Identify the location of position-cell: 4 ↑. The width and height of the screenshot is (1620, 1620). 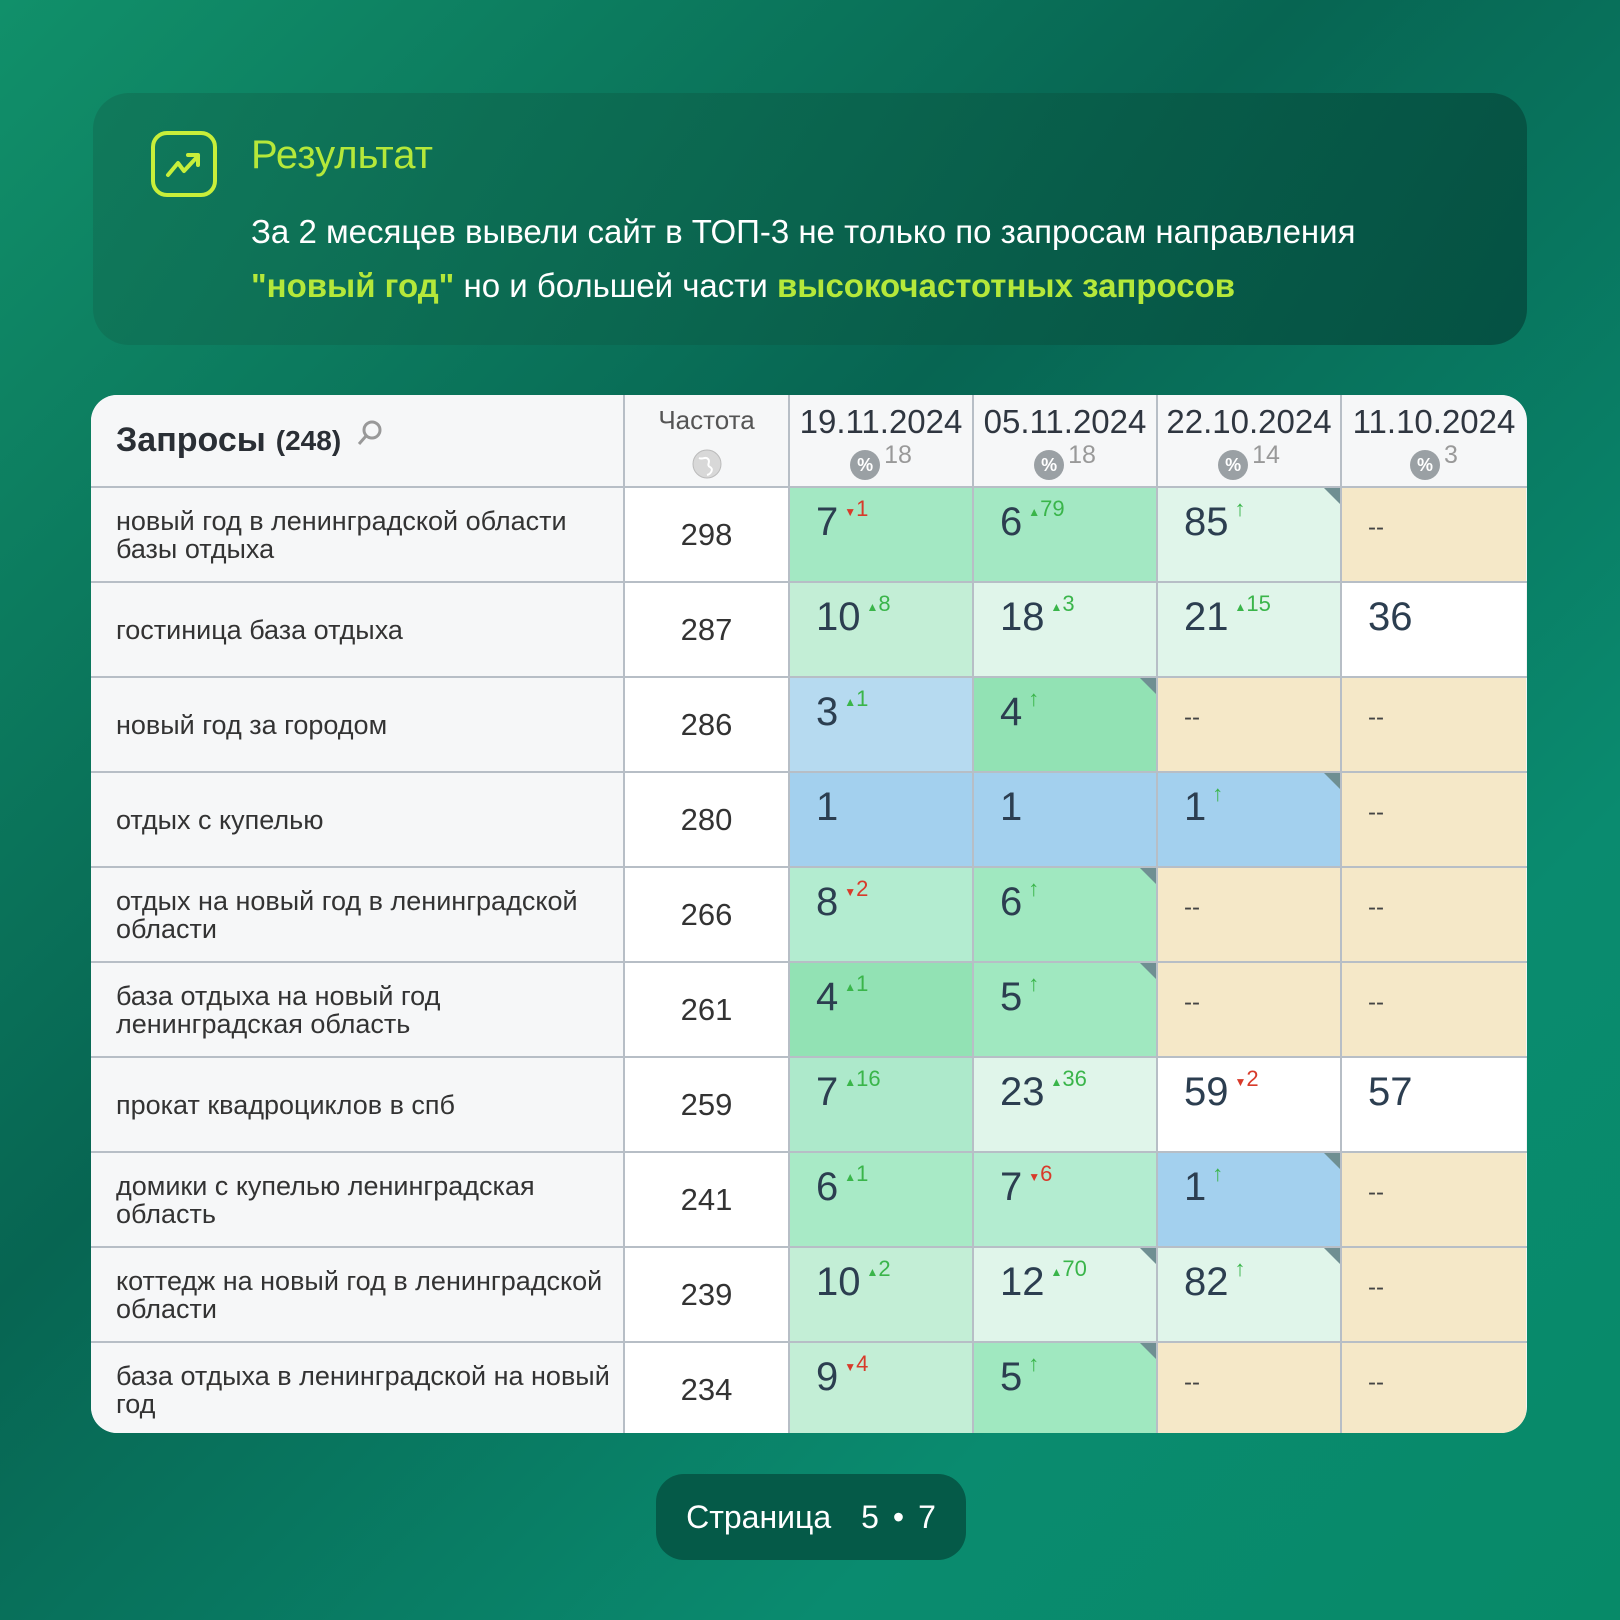
(1066, 724).